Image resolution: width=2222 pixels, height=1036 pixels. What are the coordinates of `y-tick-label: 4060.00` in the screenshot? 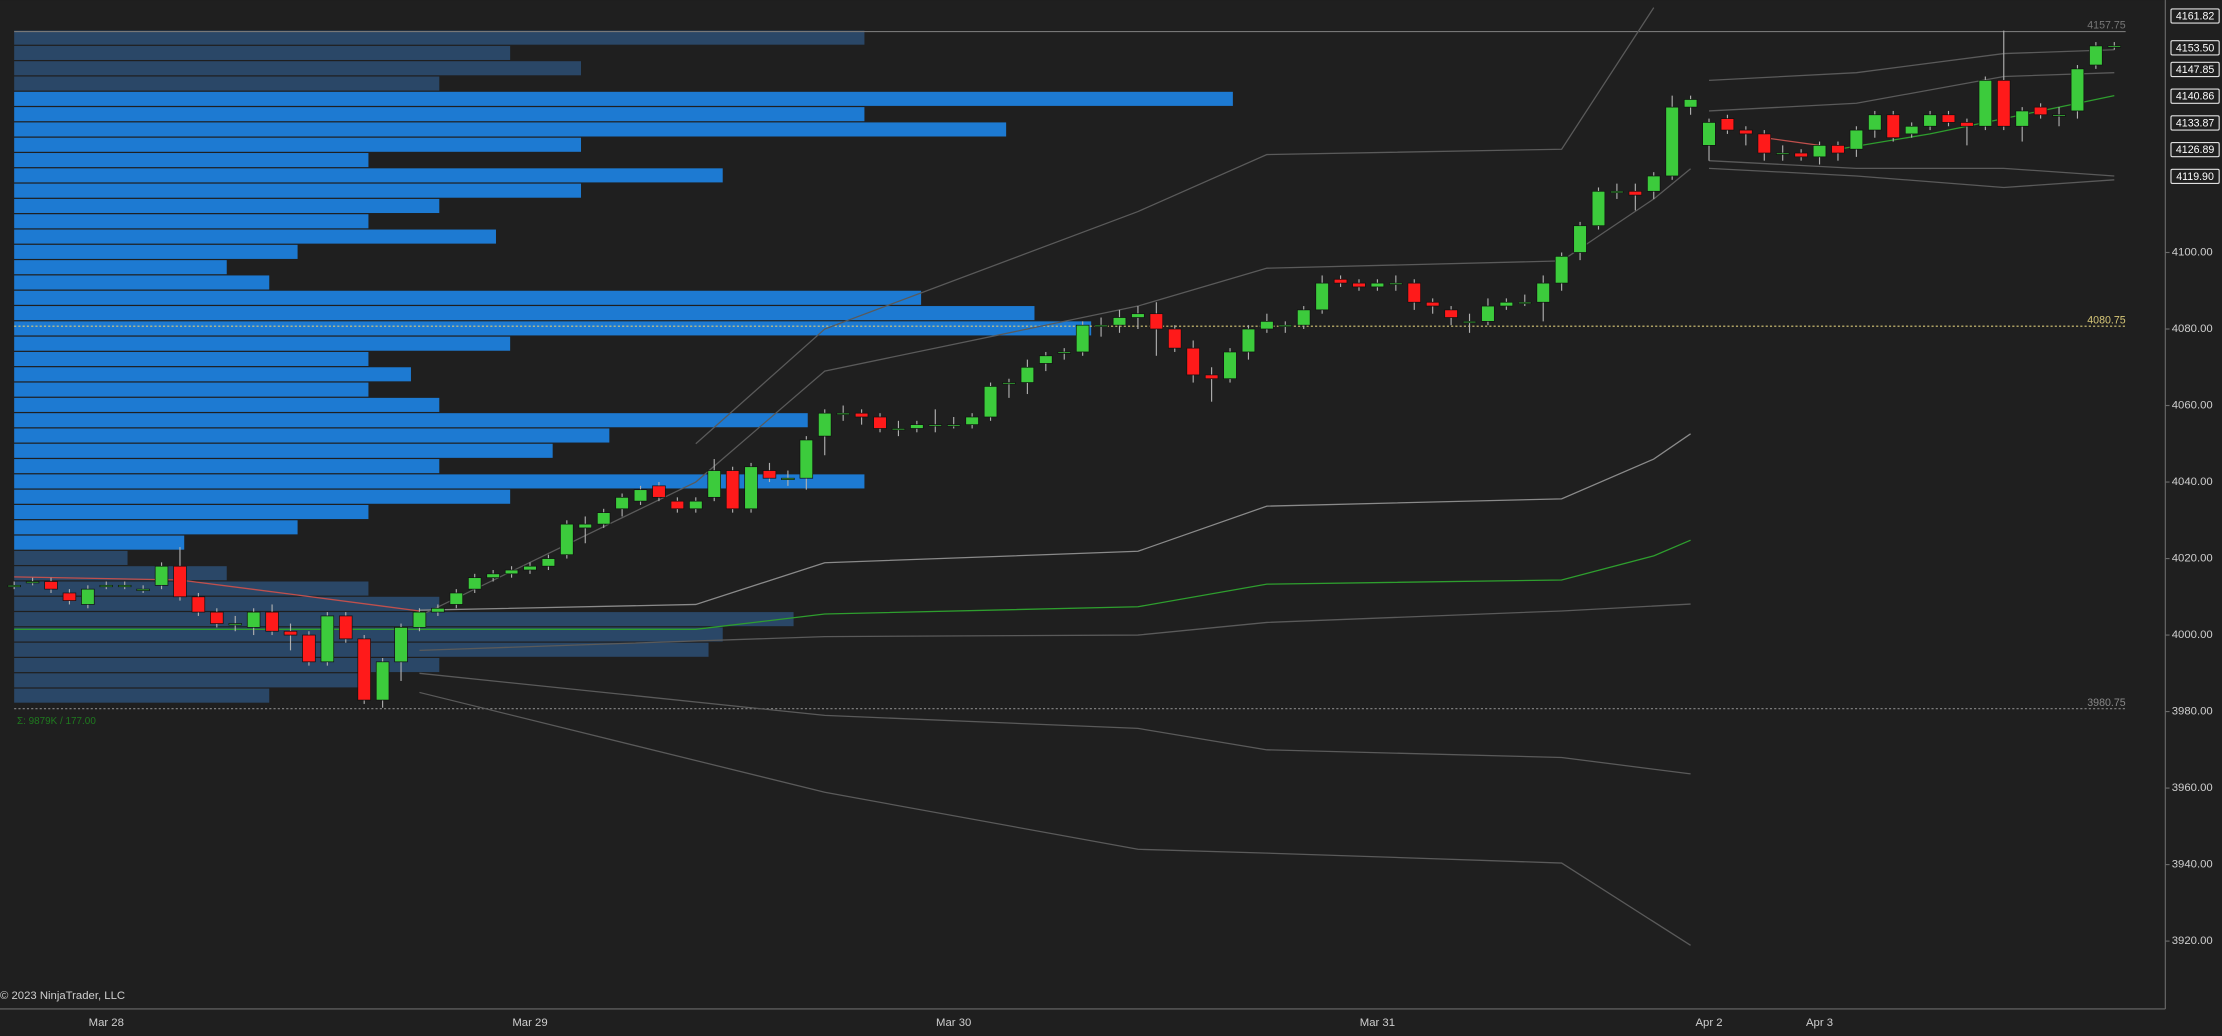 It's located at (2192, 406).